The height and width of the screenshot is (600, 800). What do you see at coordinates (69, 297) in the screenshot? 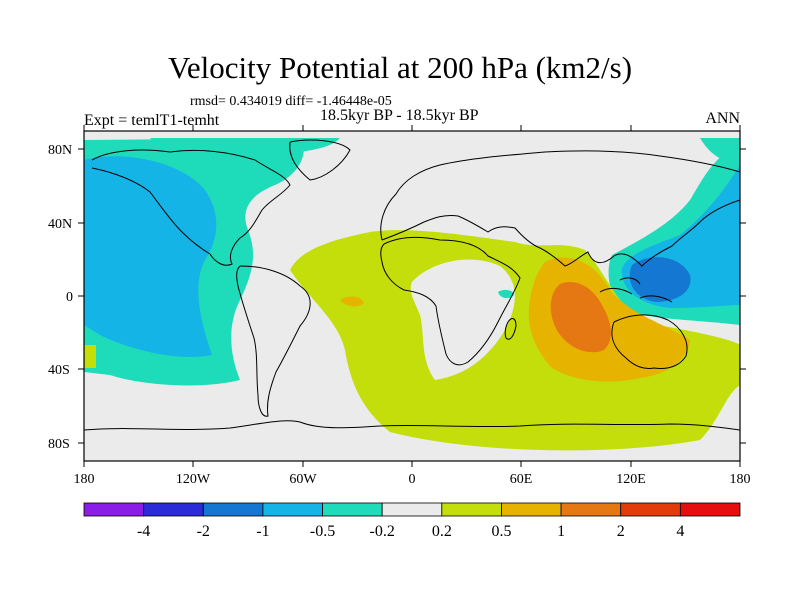
I see `lat-label-0: 0` at bounding box center [69, 297].